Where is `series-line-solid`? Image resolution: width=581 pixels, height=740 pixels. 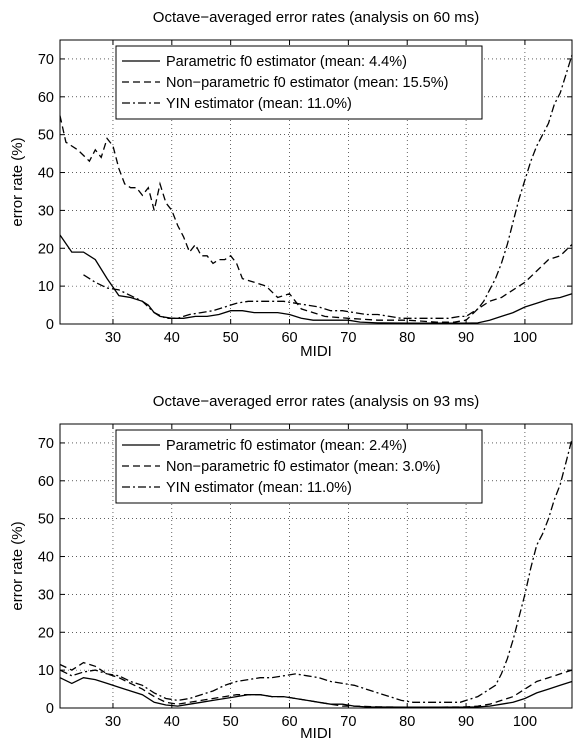
series-line-solid is located at coordinates (316, 279).